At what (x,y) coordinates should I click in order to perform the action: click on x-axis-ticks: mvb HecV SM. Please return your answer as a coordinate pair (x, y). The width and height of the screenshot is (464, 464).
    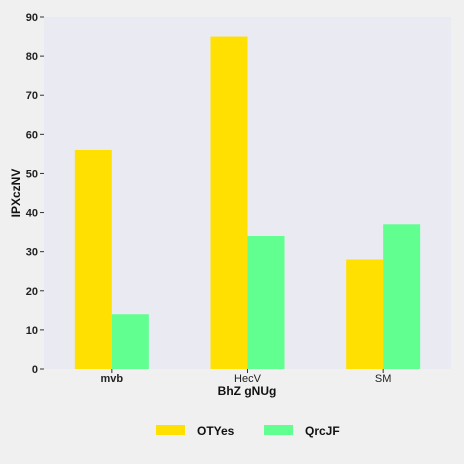
    Looking at the image, I should click on (246, 377).